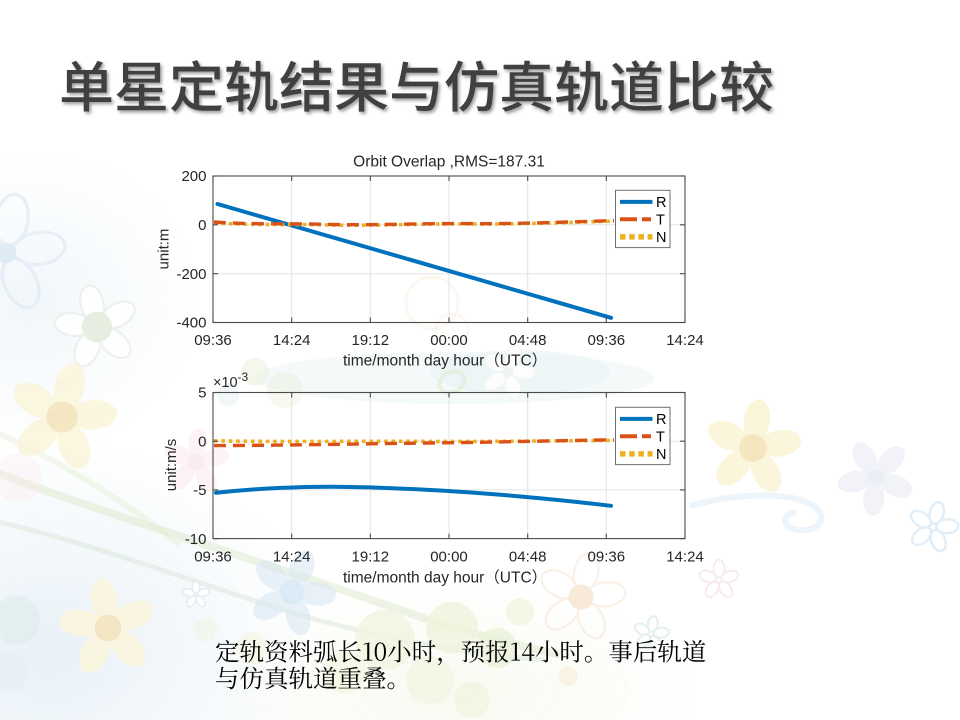 Image resolution: width=960 pixels, height=720 pixels. What do you see at coordinates (191, 274) in the screenshot?
I see `svg-text: -200` at bounding box center [191, 274].